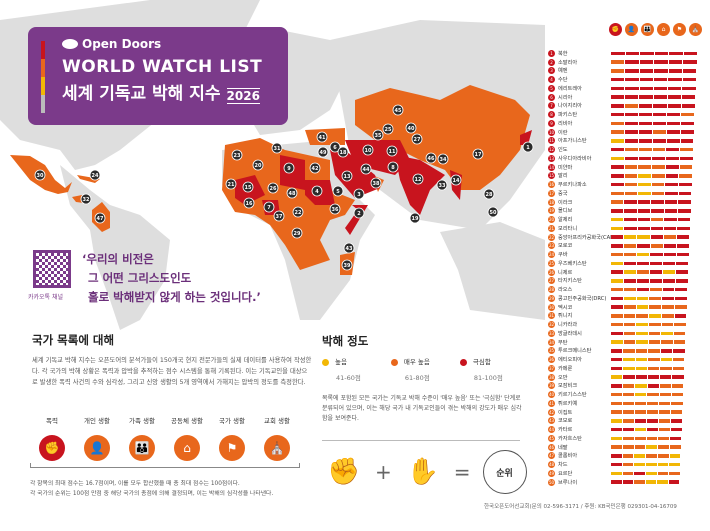 The width and height of the screenshot is (710, 531). What do you see at coordinates (237, 155) in the screenshot?
I see `map-marker-23: 23` at bounding box center [237, 155].